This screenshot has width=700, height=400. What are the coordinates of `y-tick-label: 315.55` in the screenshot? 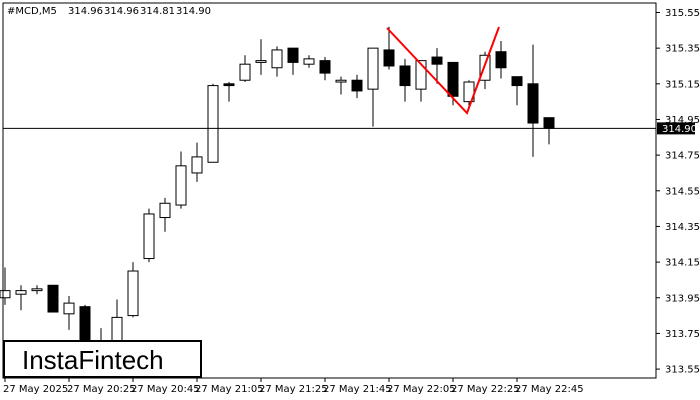 It's located at (682, 13).